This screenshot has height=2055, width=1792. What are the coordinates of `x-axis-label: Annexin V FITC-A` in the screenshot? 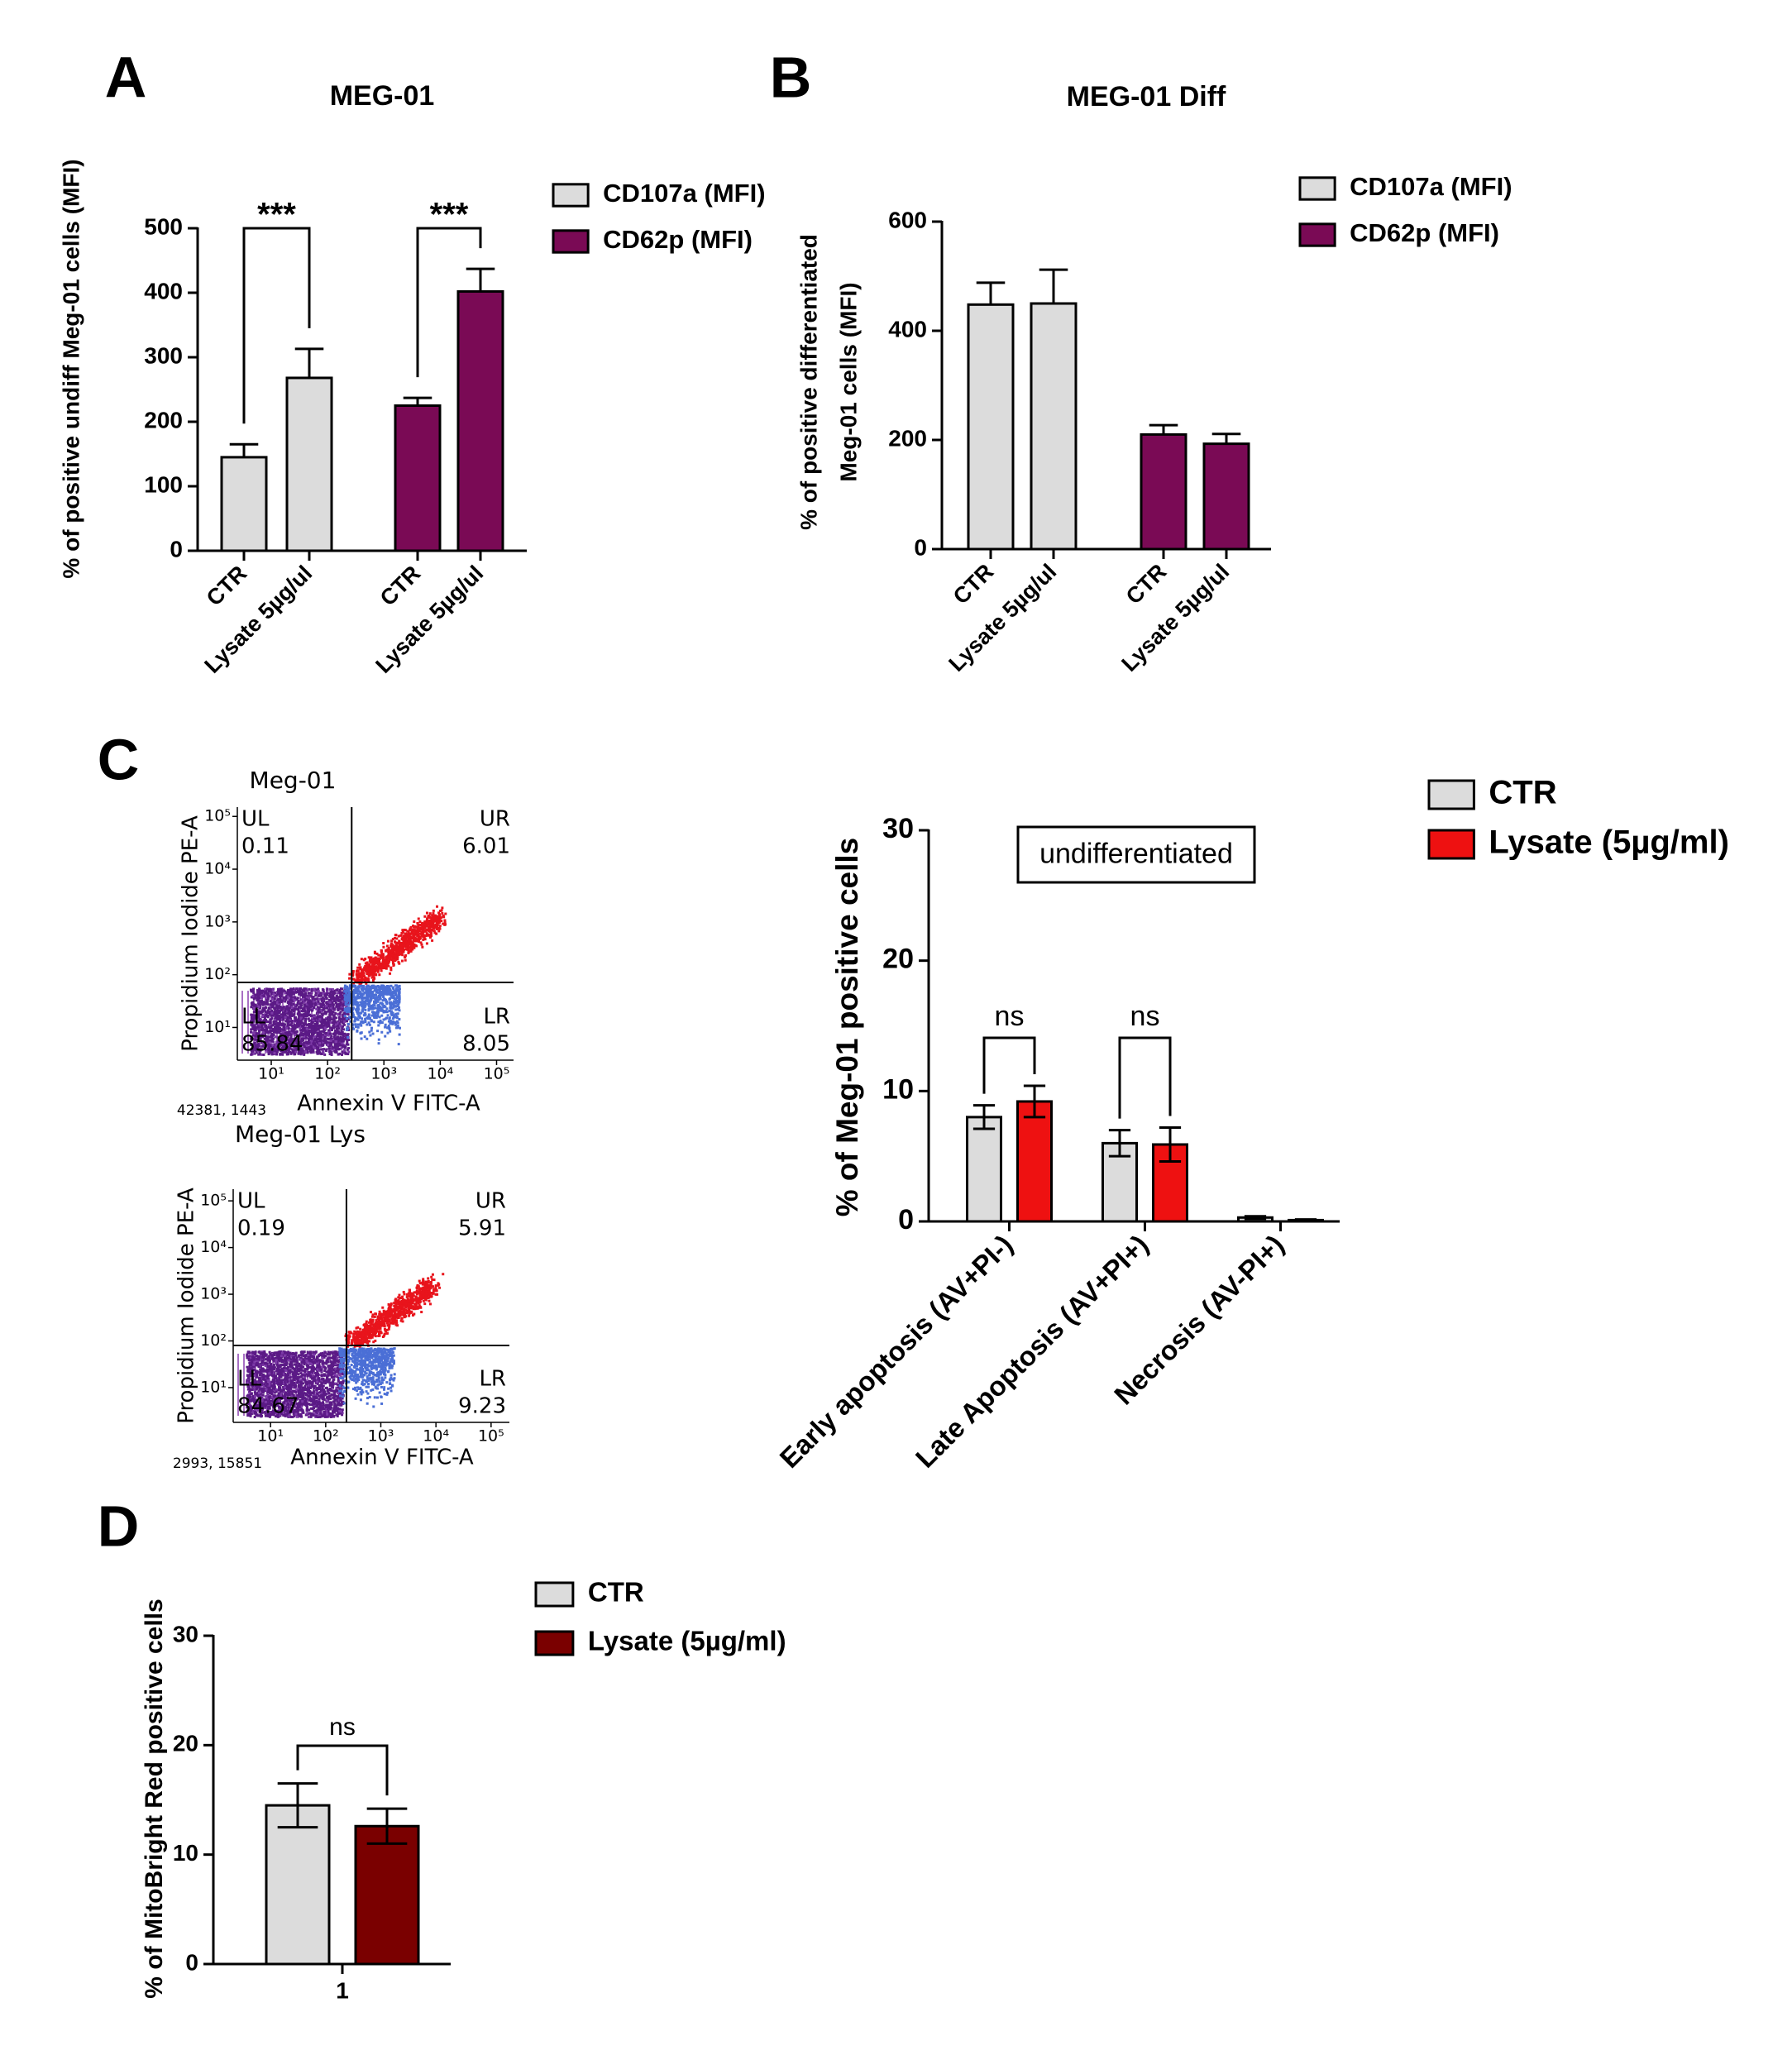 It's located at (388, 1104).